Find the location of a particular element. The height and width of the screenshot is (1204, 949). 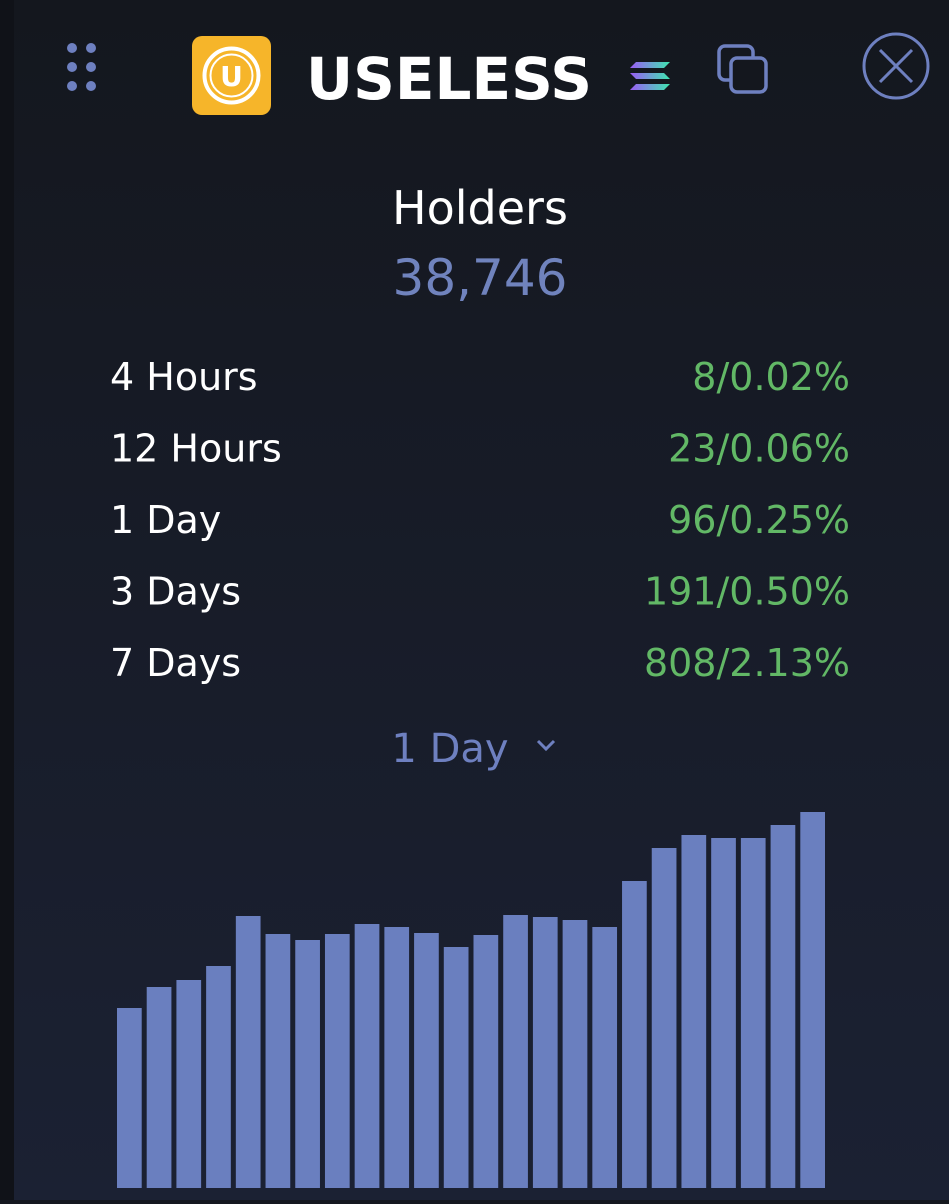

period-label: 7 Days is located at coordinates (175, 663).